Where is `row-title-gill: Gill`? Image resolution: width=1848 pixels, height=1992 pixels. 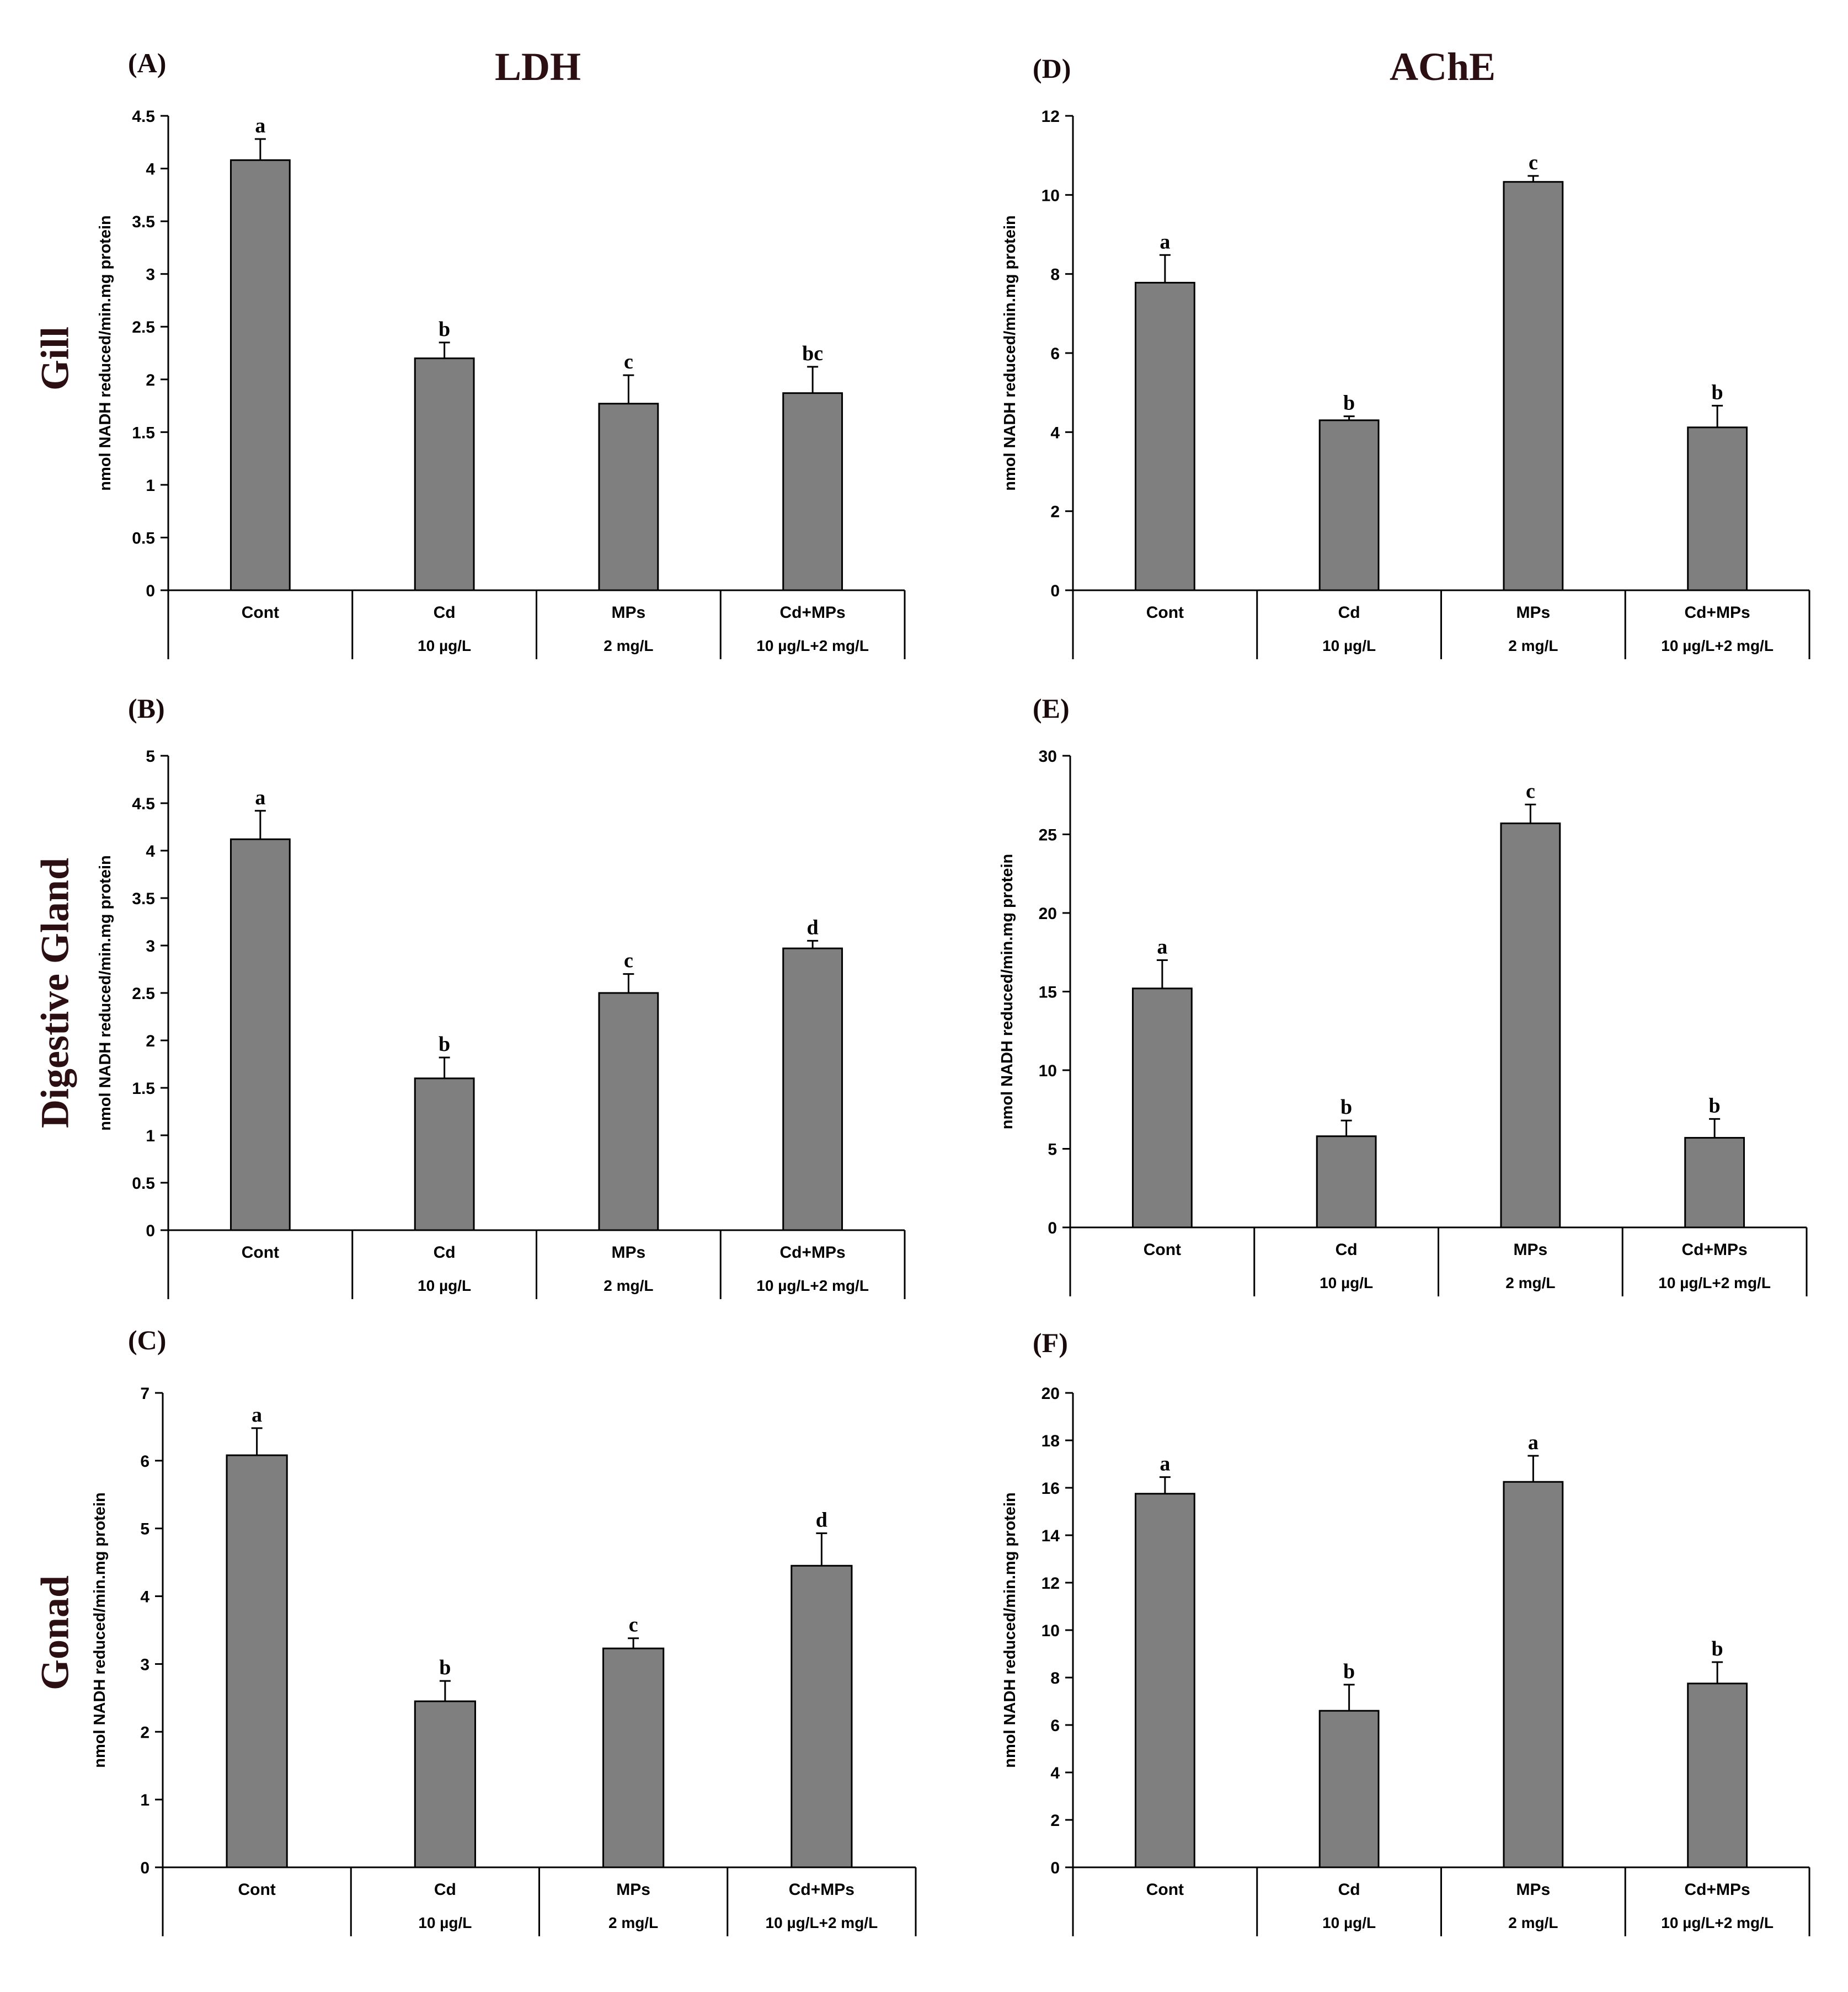
row-title-gill: Gill is located at coordinates (55, 358).